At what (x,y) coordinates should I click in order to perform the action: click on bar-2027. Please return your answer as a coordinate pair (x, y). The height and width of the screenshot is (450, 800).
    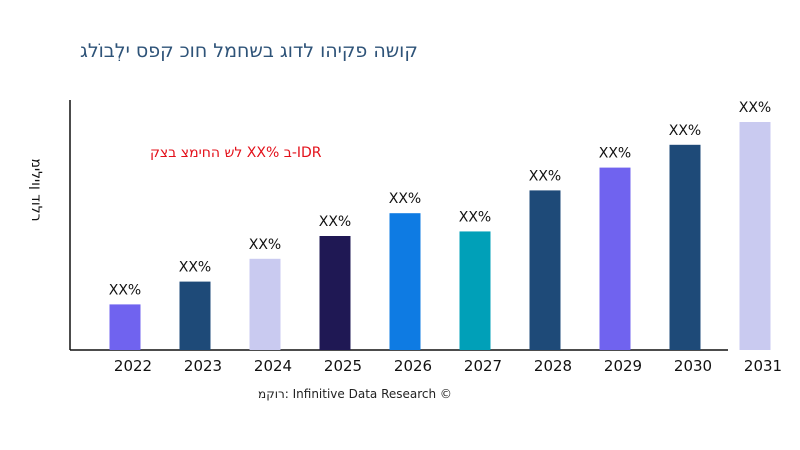
    Looking at the image, I should click on (475, 290).